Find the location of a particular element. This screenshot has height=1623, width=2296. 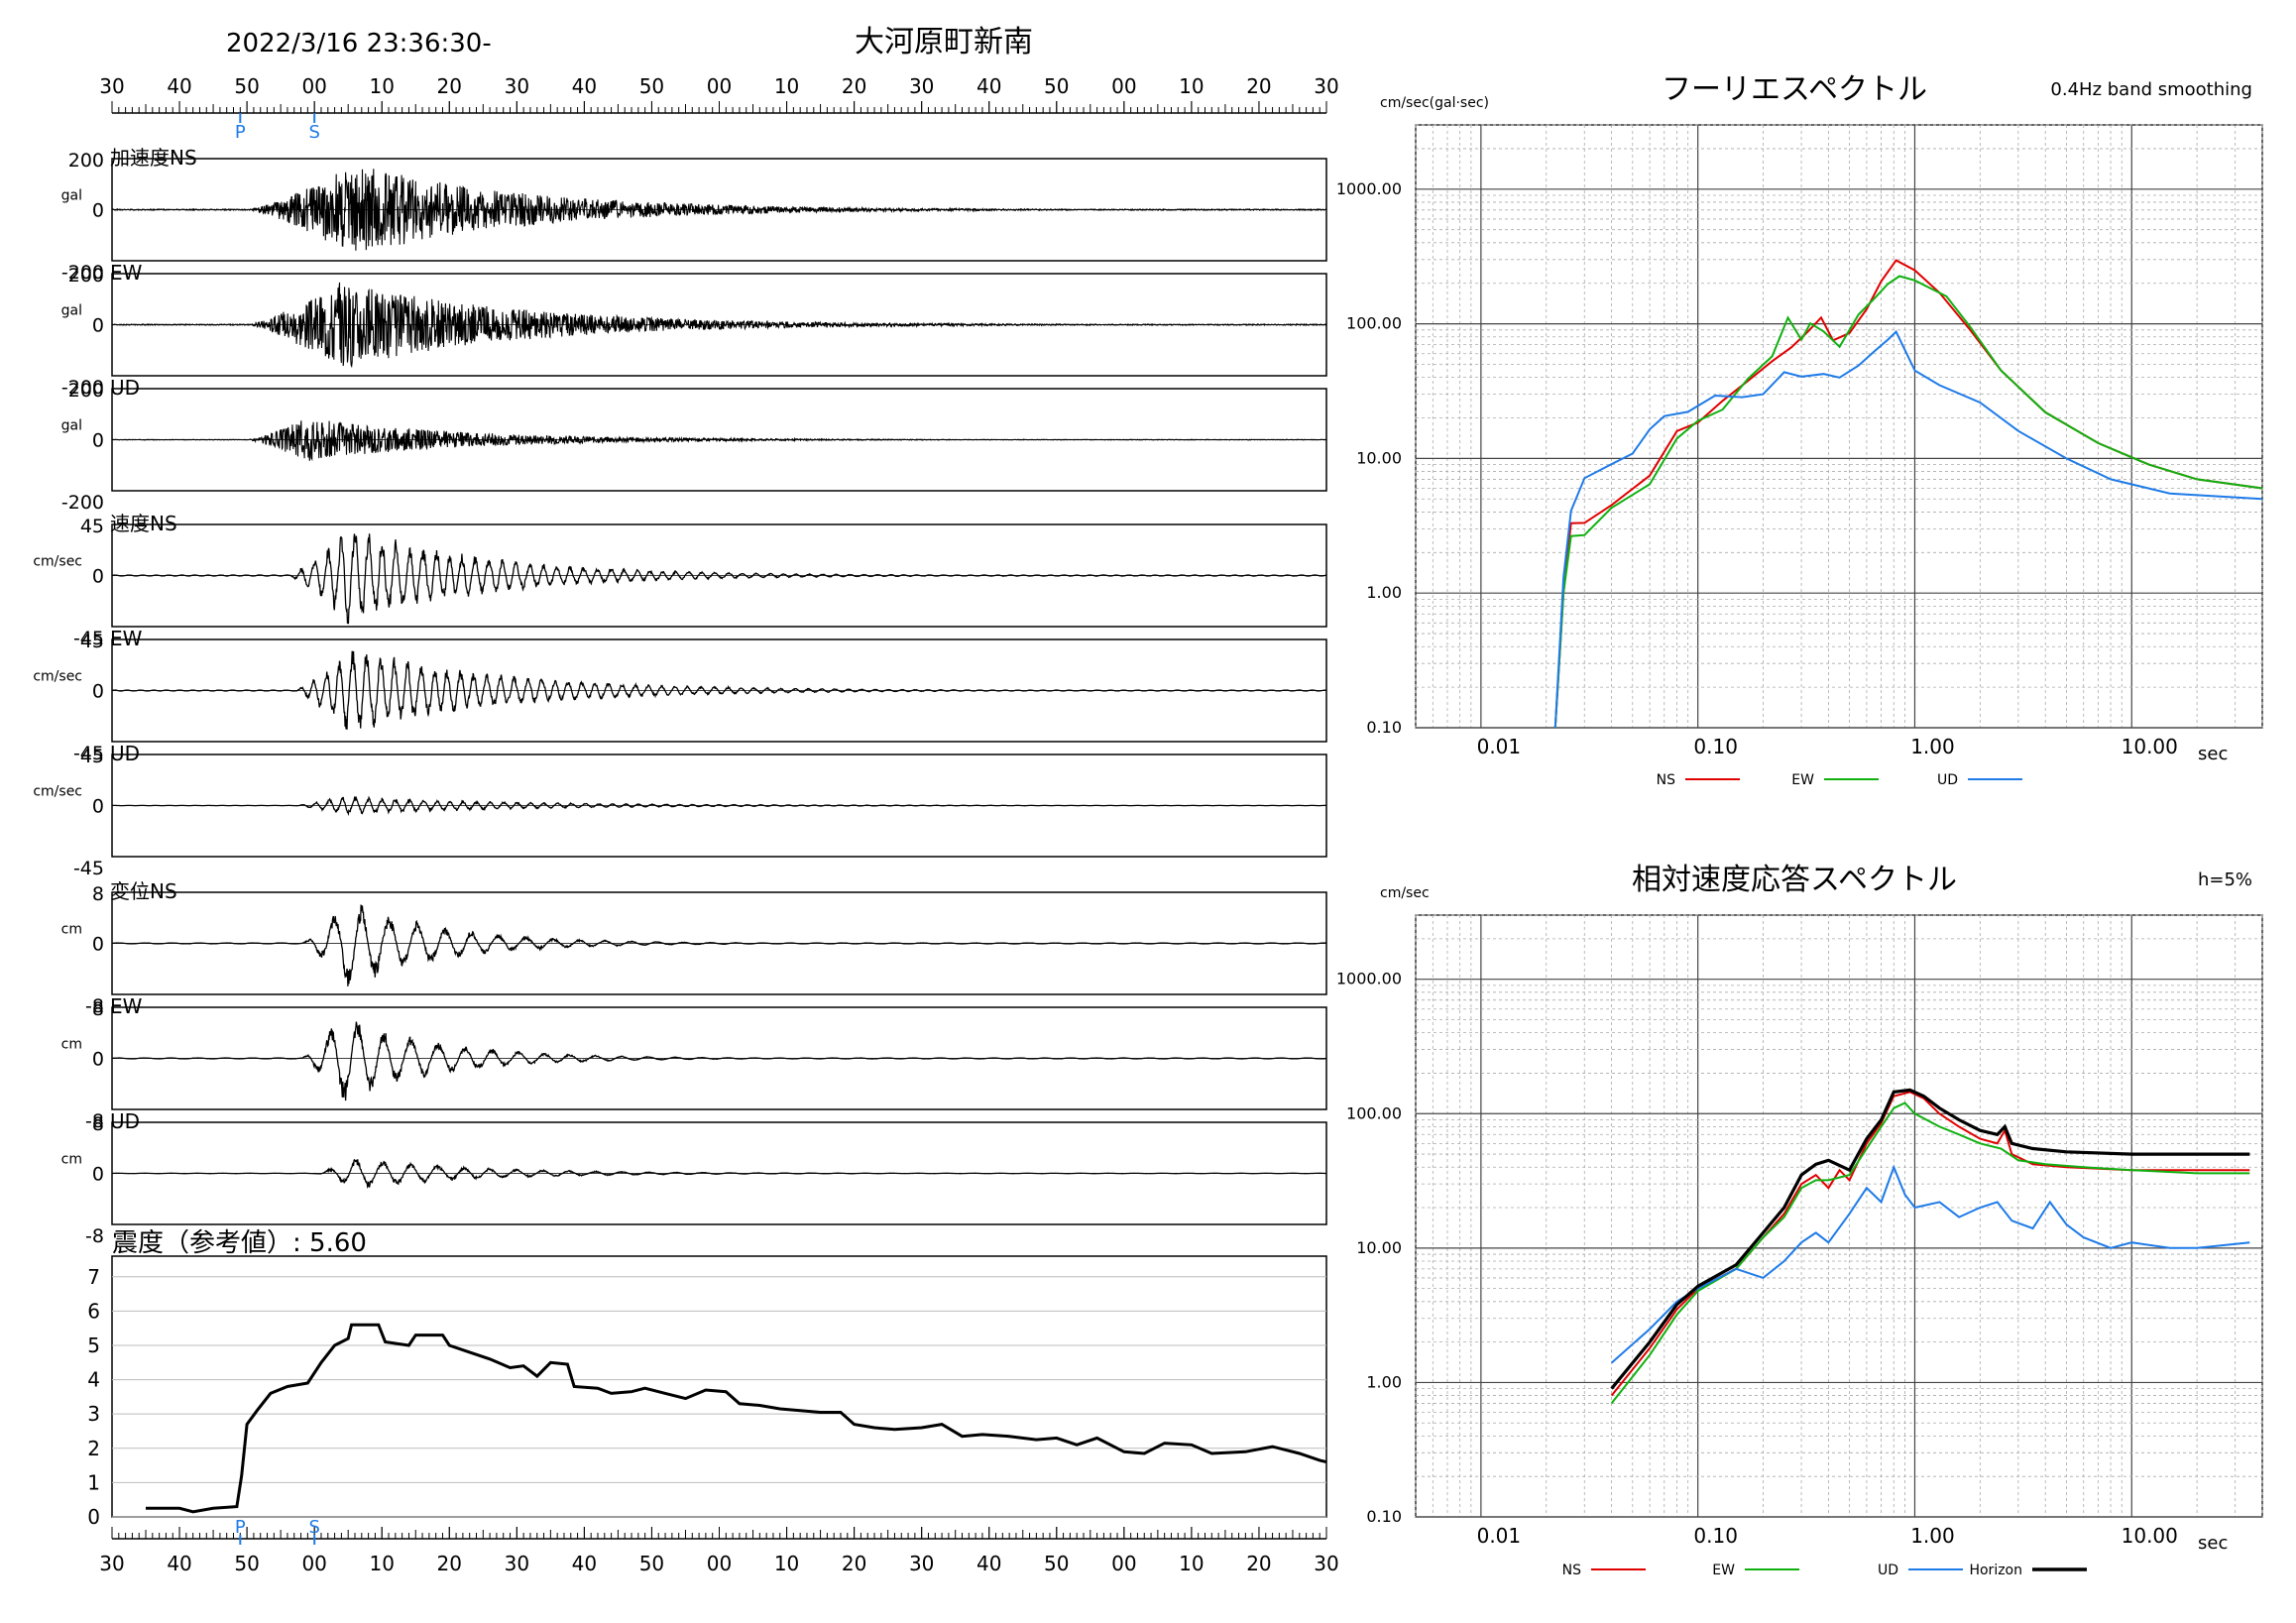

waveform-panel: 45 0 -45 cm/sec 速度NS is located at coordinates (680, 580).